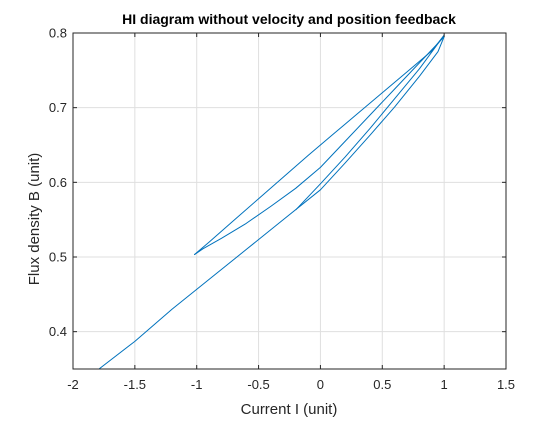 This screenshot has width=560, height=425. Describe the element at coordinates (258, 384) in the screenshot. I see `x-tick-label: -0.5` at that location.